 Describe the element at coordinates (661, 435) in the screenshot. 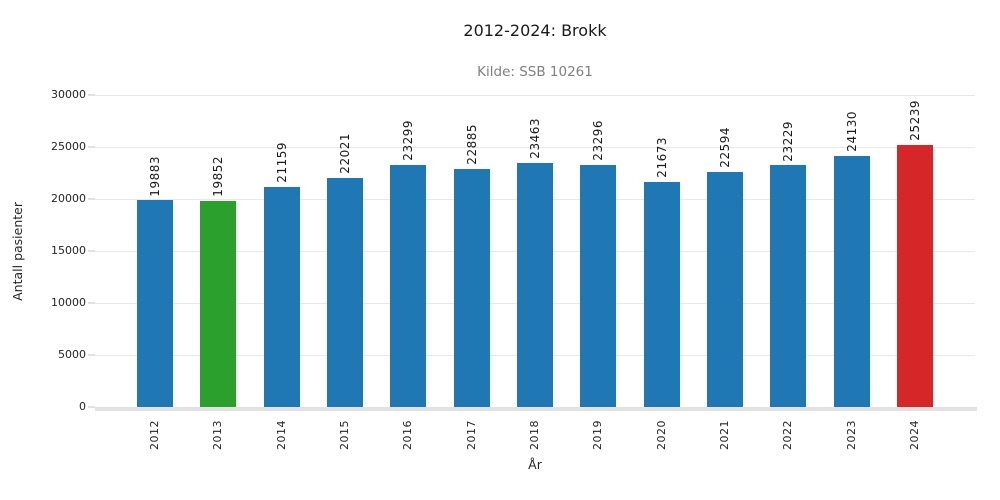

I see `x-tick-label: 2020` at that location.